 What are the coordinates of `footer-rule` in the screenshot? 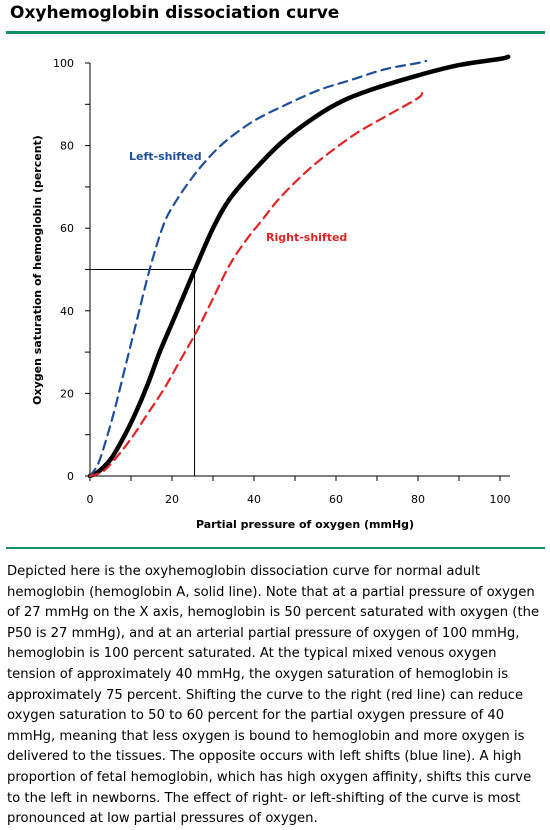 It's located at (275, 548).